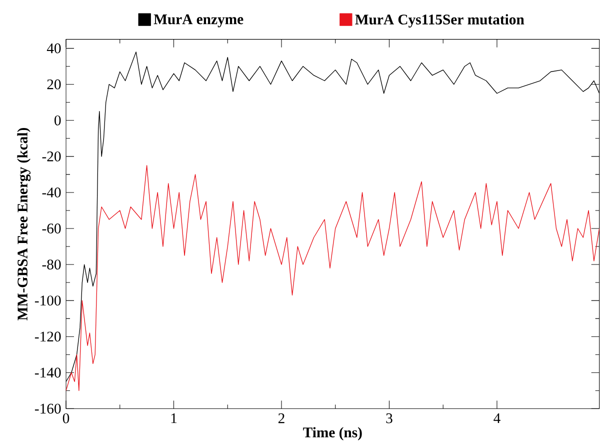 Image resolution: width=600 pixels, height=448 pixels. What do you see at coordinates (54, 84) in the screenshot?
I see `y-tick-label: 20` at bounding box center [54, 84].